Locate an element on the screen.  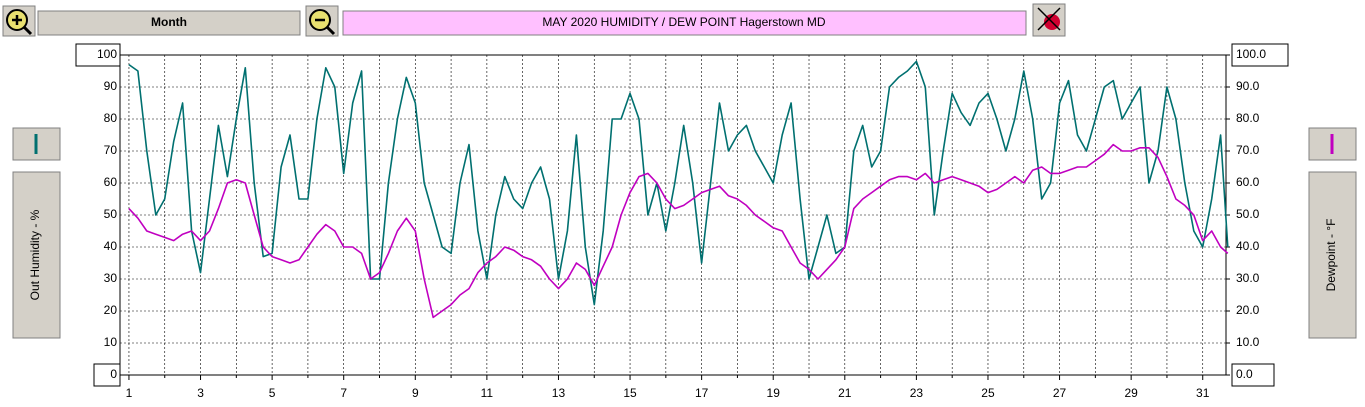
y-tick-label: 80 is located at coordinates (111, 118).